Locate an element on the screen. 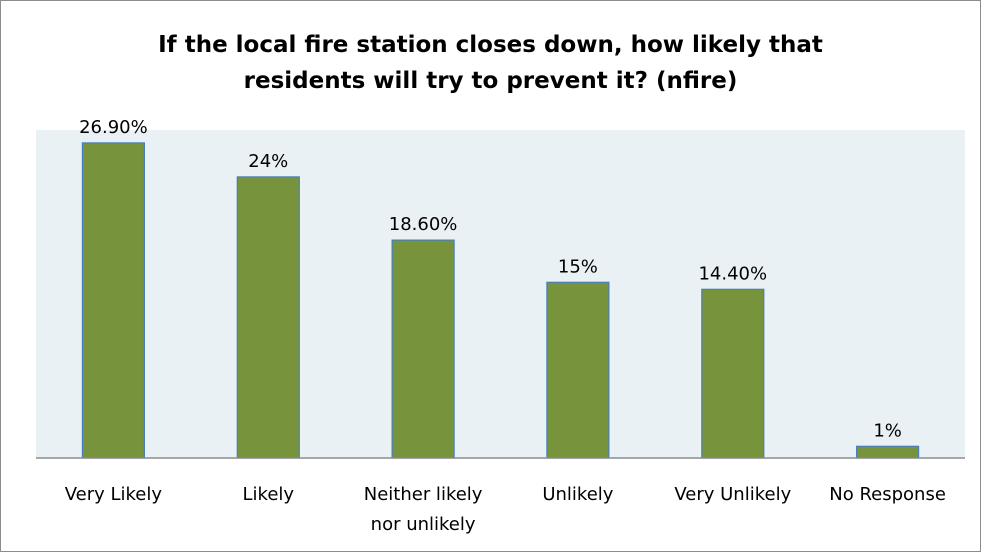 Image resolution: width=981 pixels, height=552 pixels. data-label-0: 26.90% is located at coordinates (113, 127).